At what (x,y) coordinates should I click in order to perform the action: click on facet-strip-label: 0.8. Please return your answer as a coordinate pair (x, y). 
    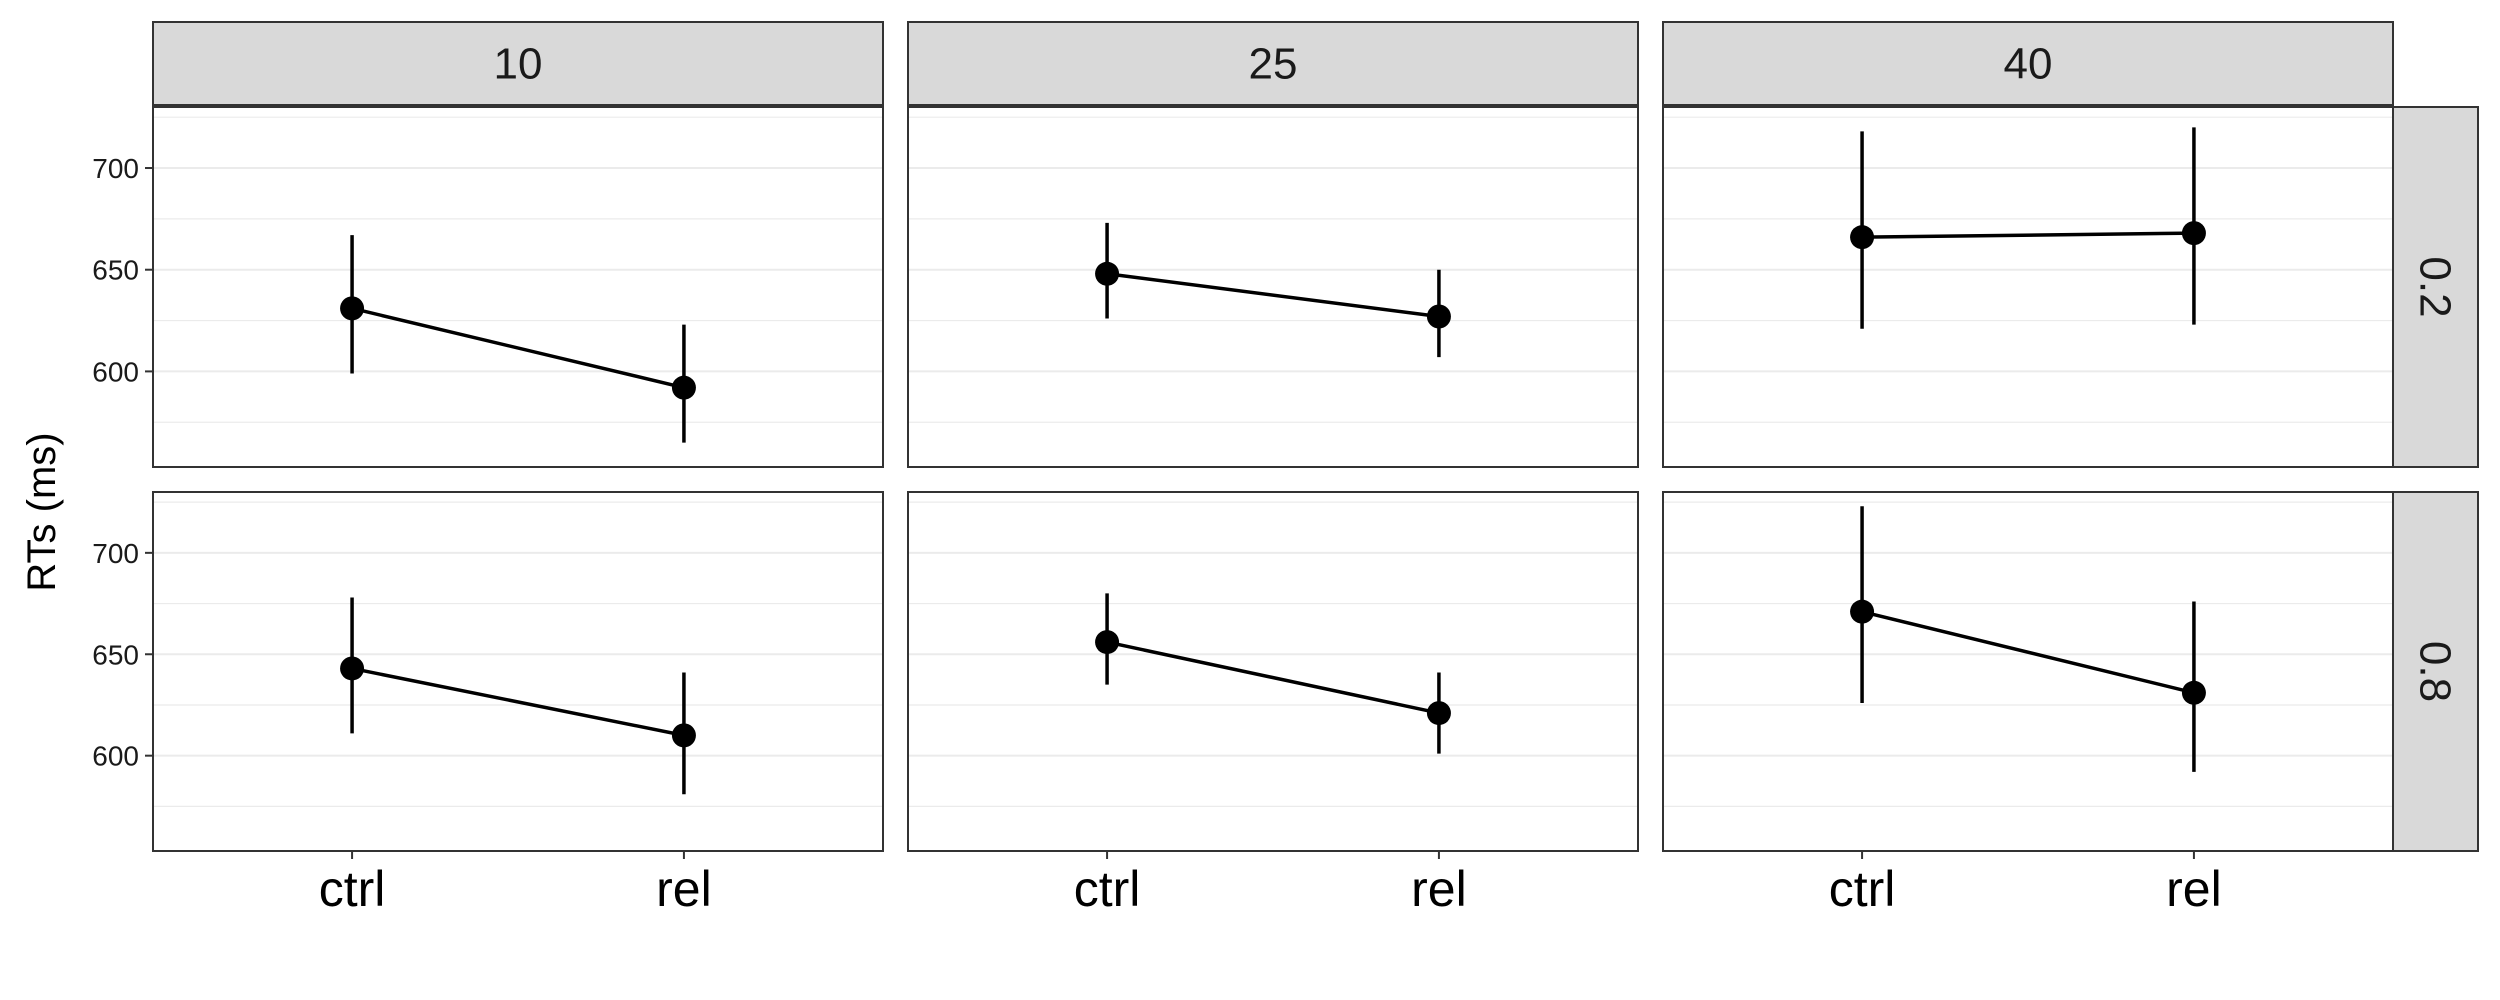
    Looking at the image, I should click on (2435, 671).